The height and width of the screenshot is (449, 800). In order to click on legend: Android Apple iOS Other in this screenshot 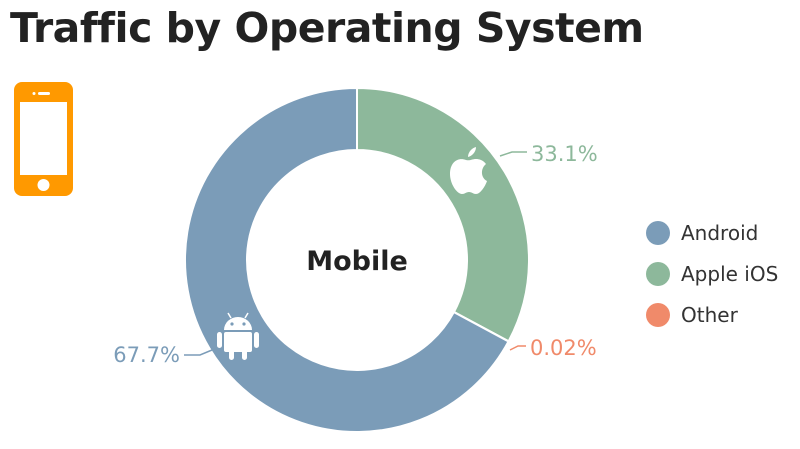, I will do `click(712, 273)`.